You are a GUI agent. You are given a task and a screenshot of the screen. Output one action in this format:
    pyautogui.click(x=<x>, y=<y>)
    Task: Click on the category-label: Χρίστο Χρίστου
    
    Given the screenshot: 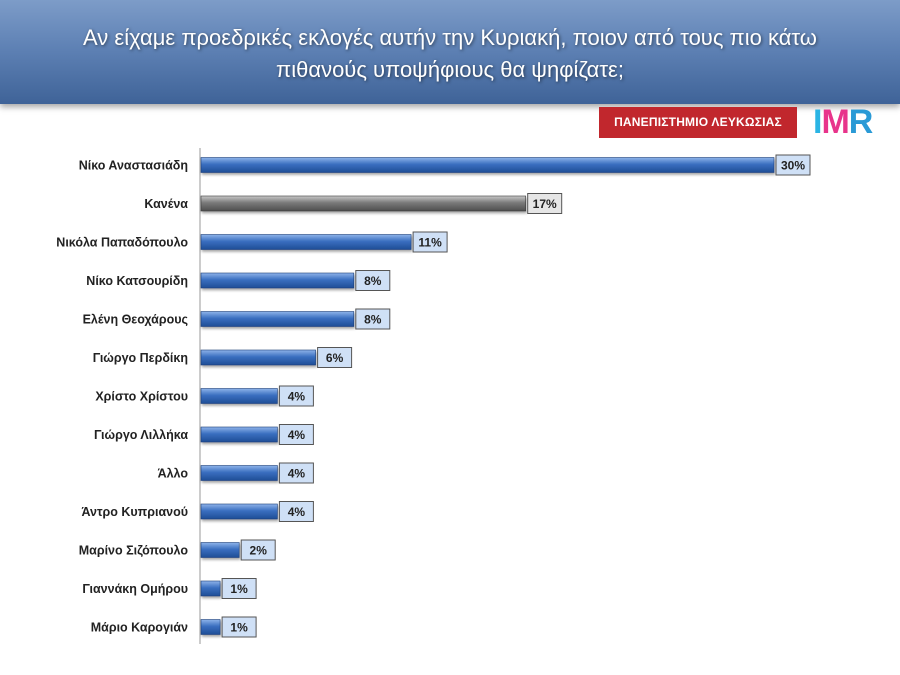 What is the action you would take?
    pyautogui.click(x=141, y=397)
    